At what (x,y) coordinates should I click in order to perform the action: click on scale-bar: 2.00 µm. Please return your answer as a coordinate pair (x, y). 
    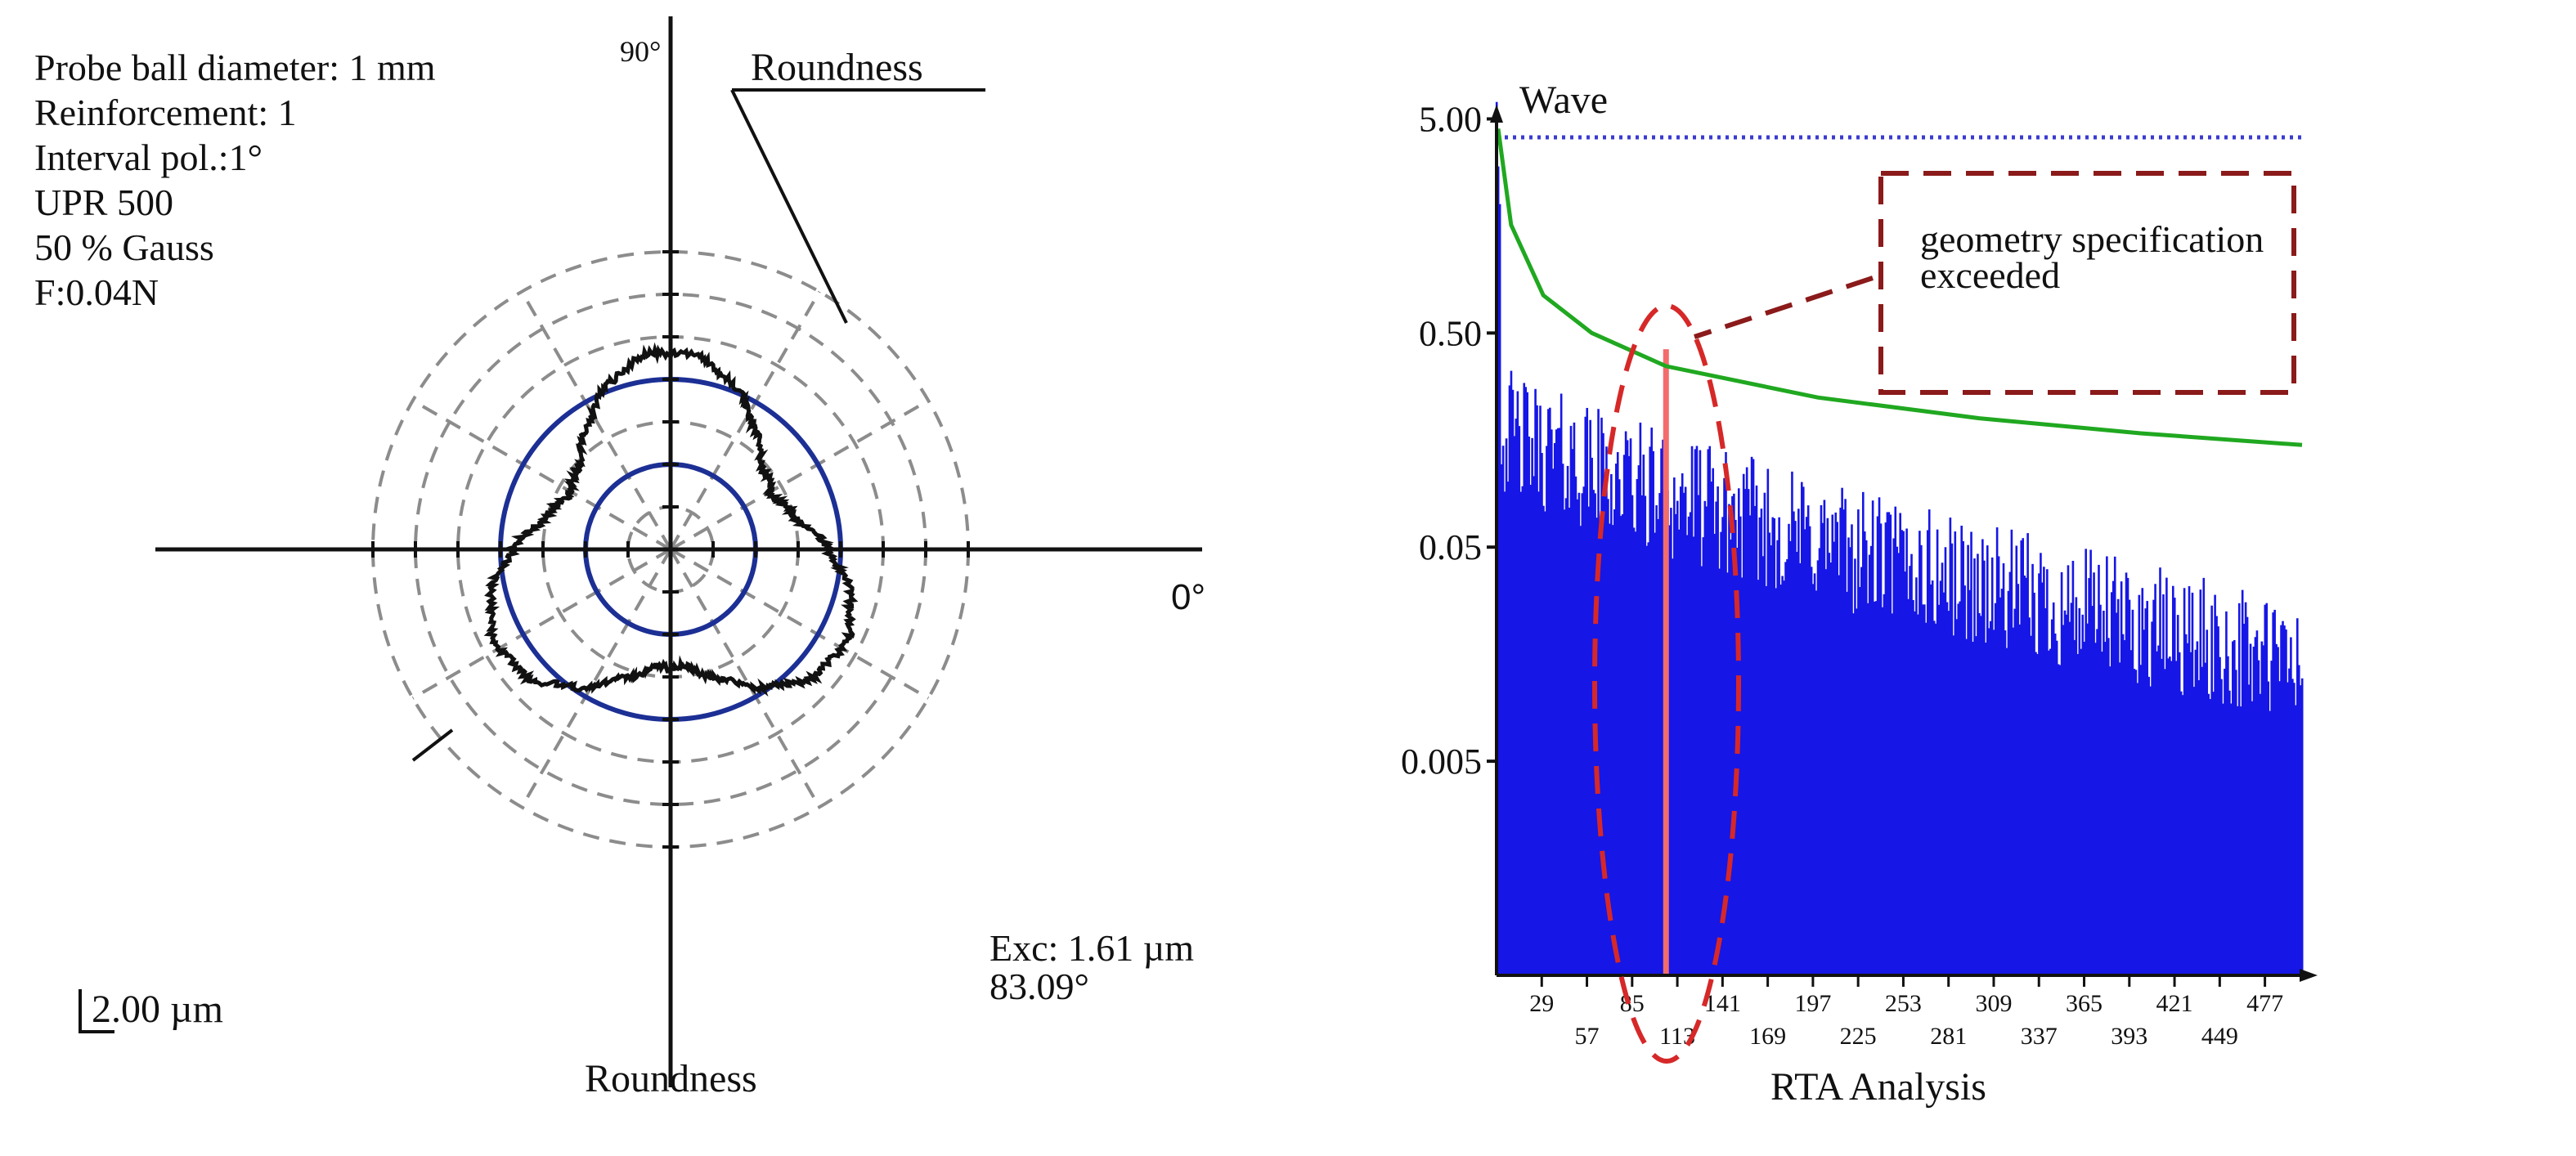
    Looking at the image, I should click on (151, 1011).